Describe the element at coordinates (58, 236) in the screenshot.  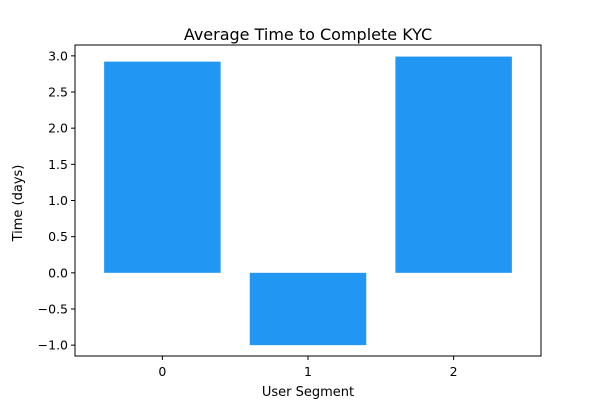
I see `y-tick-label: 0.5` at that location.